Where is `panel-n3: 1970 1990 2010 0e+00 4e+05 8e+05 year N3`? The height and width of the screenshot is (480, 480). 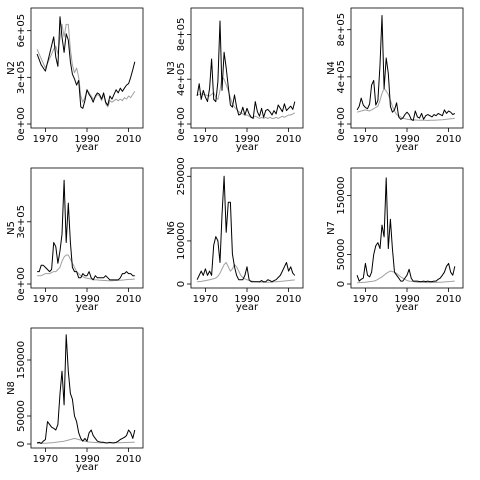
panel-n3: 1970 1990 2010 0e+00 4e+05 8e+05 year N3 is located at coordinates (235, 80).